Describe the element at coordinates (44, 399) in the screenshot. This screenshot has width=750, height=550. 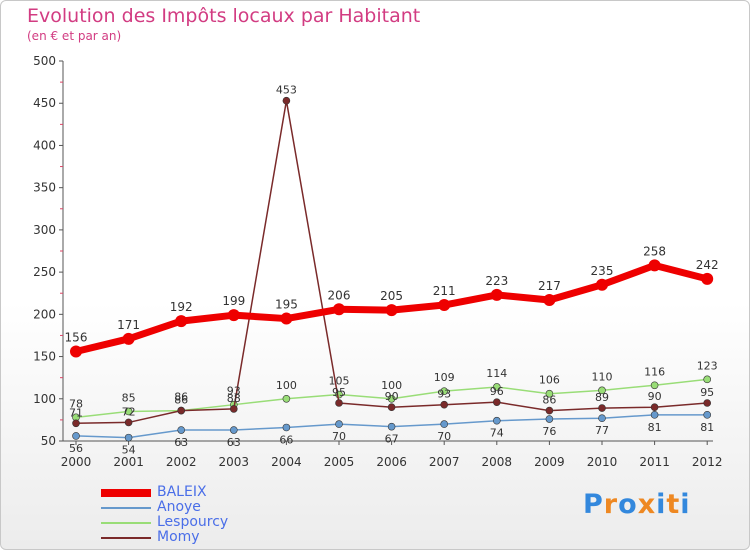
I see `y-tick-label: 100` at that location.